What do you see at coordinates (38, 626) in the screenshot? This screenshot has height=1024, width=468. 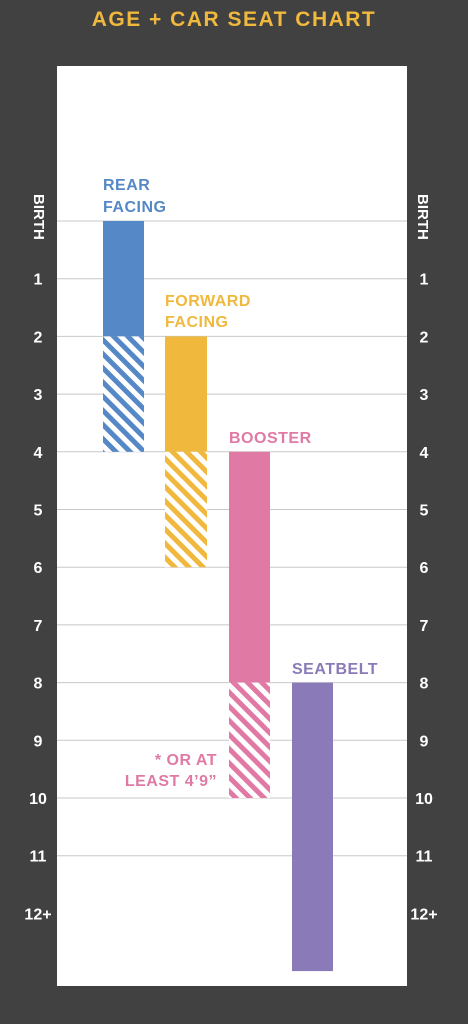 I see `y-tick-label-left: 7` at bounding box center [38, 626].